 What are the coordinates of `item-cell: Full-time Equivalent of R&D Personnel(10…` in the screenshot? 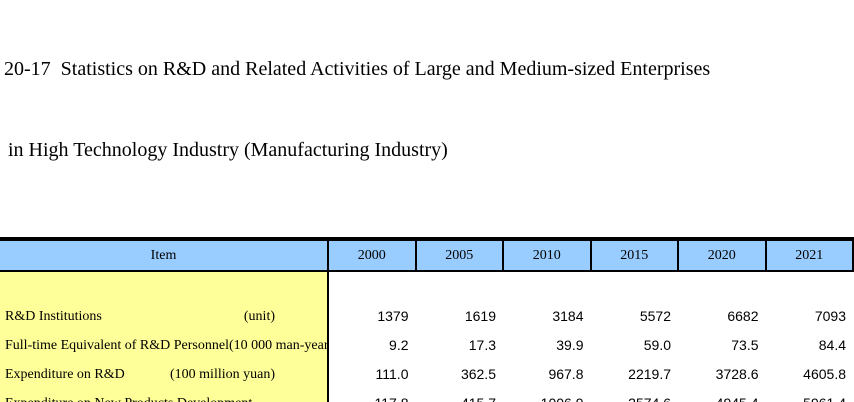 It's located at (164, 345).